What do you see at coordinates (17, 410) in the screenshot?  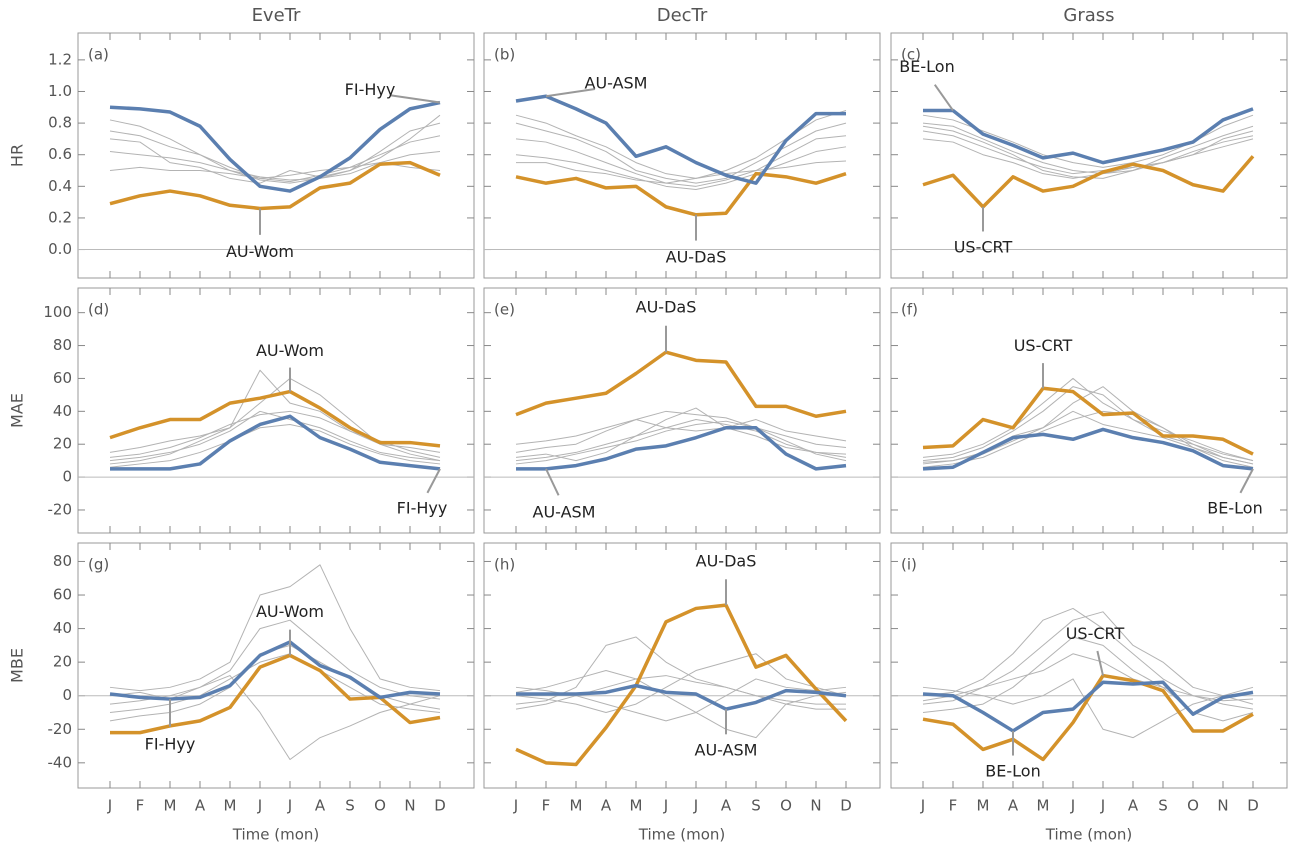 I see `y-axis-label: MAE` at bounding box center [17, 410].